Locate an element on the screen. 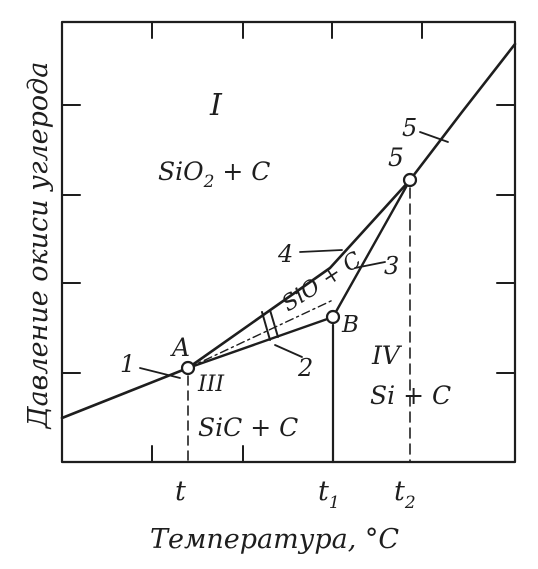  region-1-formula-subscript: 2 is located at coordinates (209, 182).